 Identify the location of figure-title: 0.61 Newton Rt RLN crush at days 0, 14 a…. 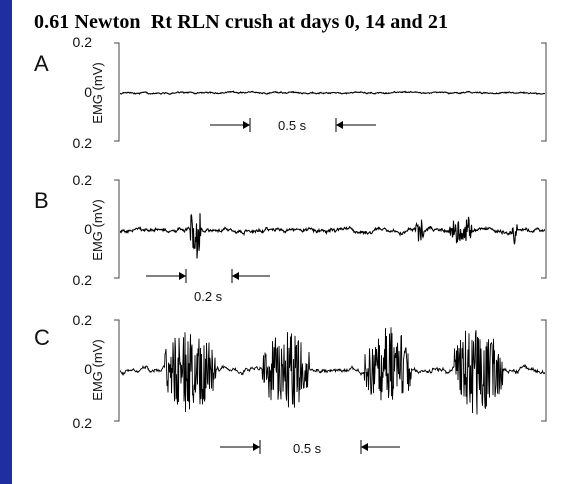
(241, 22).